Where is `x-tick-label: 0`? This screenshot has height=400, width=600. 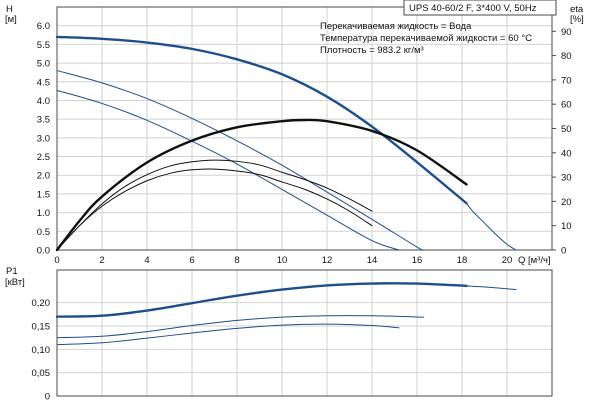
x-tick-label: 0 is located at coordinates (56, 260).